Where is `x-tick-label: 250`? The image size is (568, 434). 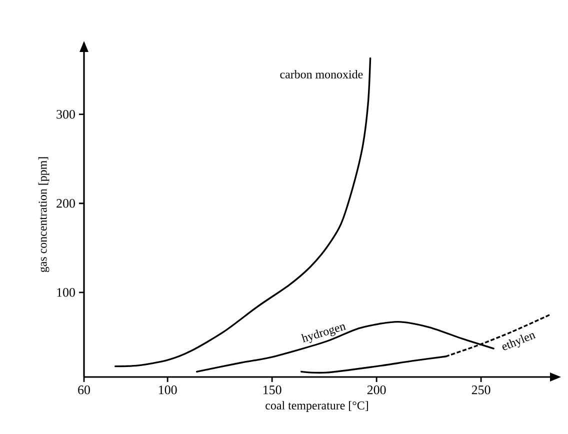
x-tick-label: 250 is located at coordinates (481, 390).